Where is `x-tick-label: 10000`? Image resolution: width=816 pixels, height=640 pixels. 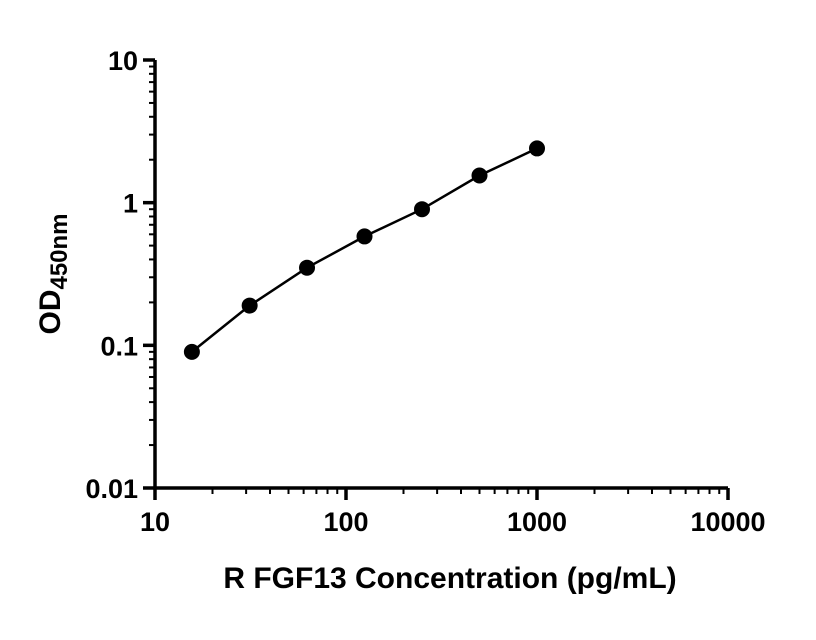
x-tick-label: 10000 is located at coordinates (727, 522).